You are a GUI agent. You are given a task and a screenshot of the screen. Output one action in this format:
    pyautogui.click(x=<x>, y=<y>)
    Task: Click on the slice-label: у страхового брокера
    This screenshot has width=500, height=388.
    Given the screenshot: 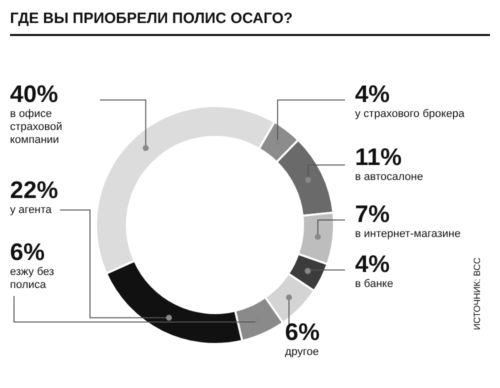 What is the action you would take?
    pyautogui.click(x=409, y=114)
    